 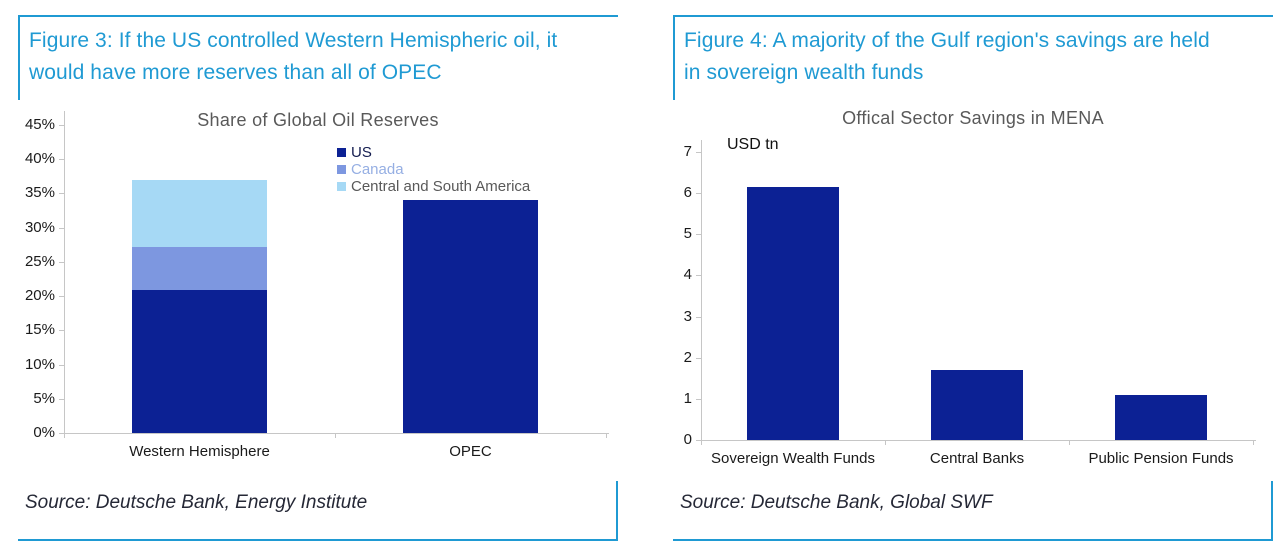 I want to click on legend: US Canada Central and South America, so click(x=433, y=169).